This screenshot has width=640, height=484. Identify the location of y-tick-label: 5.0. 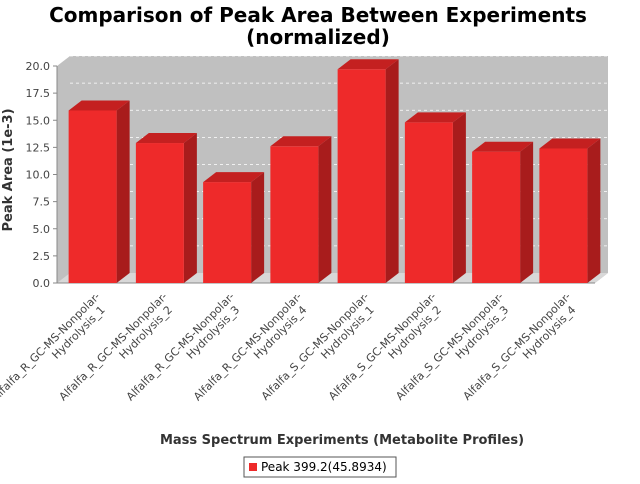
(42, 229).